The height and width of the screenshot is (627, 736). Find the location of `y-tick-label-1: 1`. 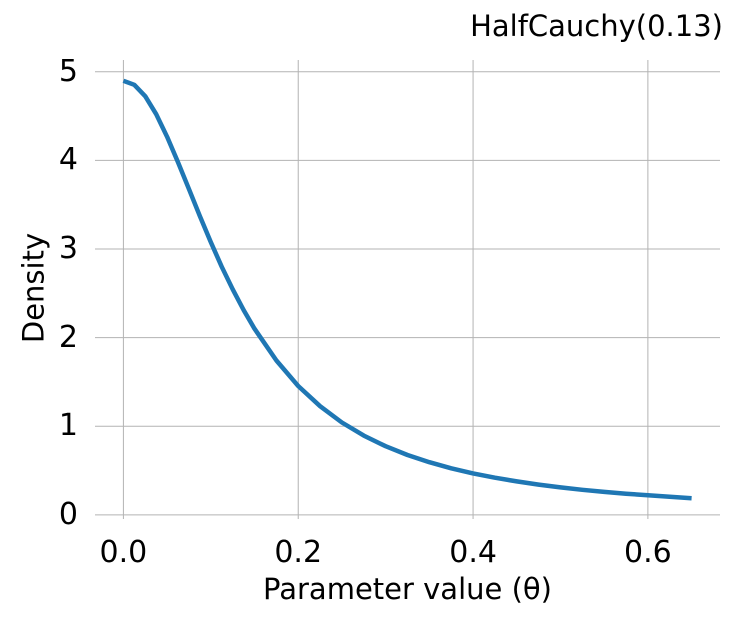

y-tick-label-1: 1 is located at coordinates (68, 426).